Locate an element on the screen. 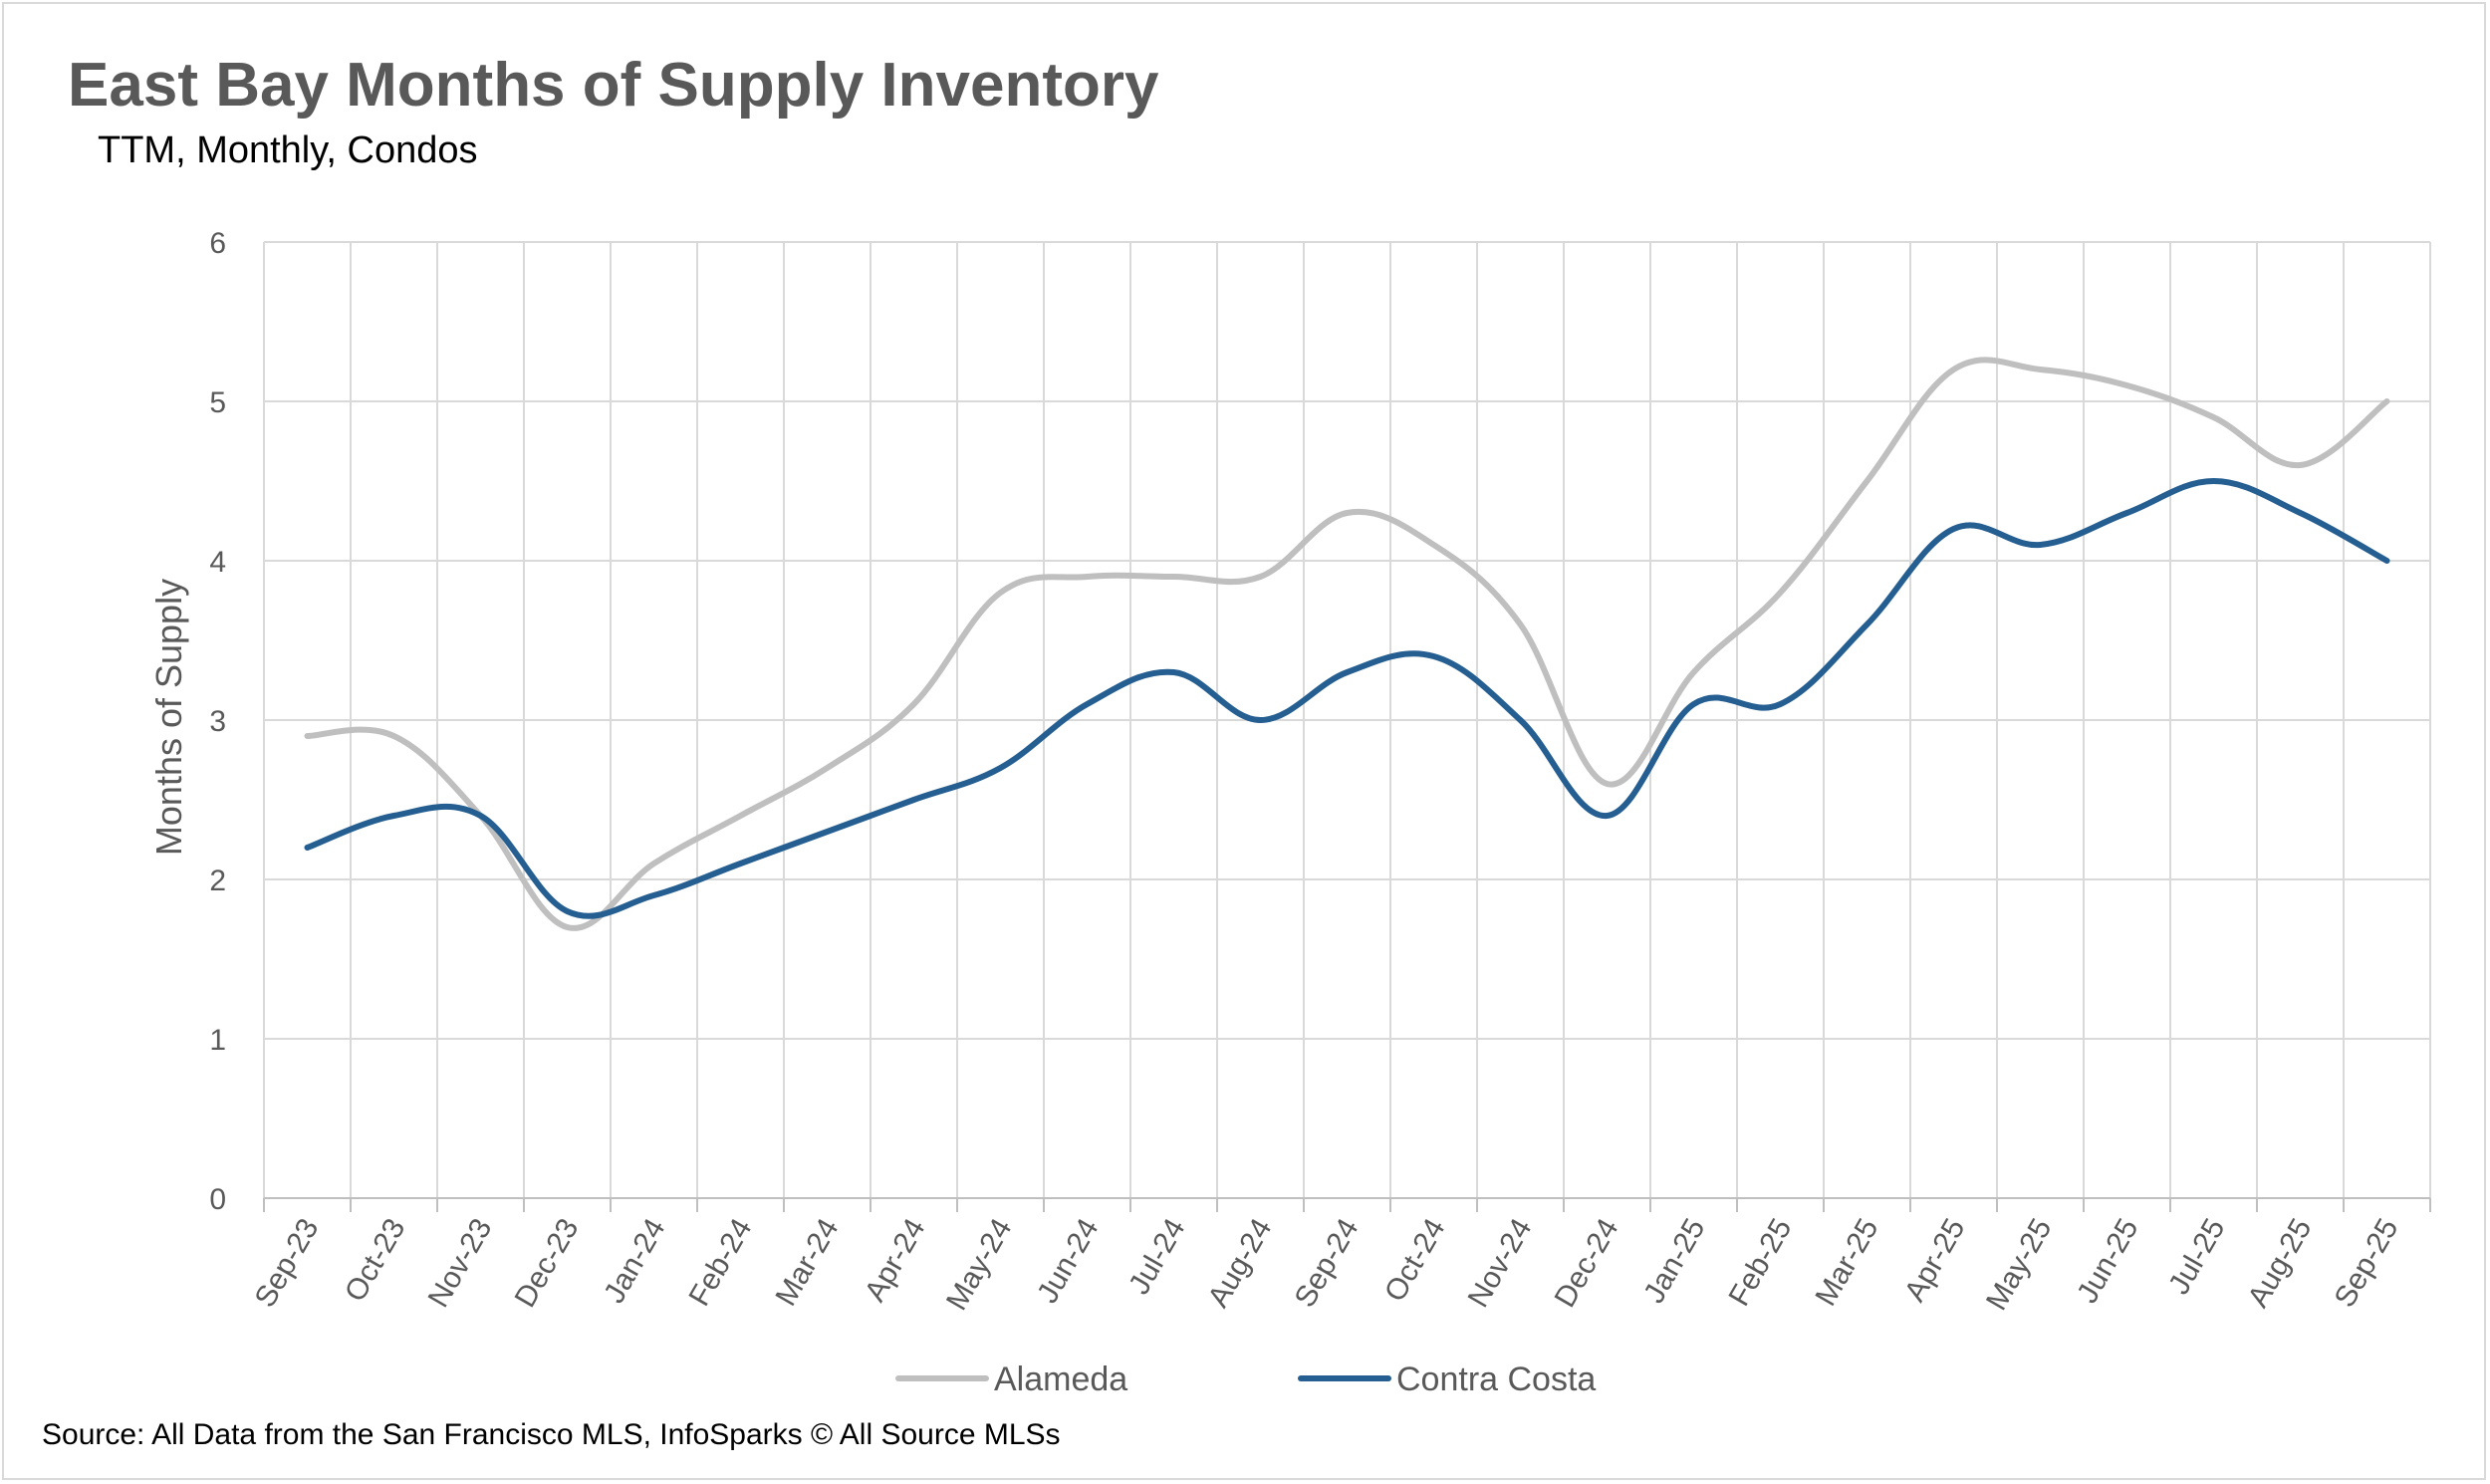  x-tick-label: Jan-24 is located at coordinates (634, 1261).